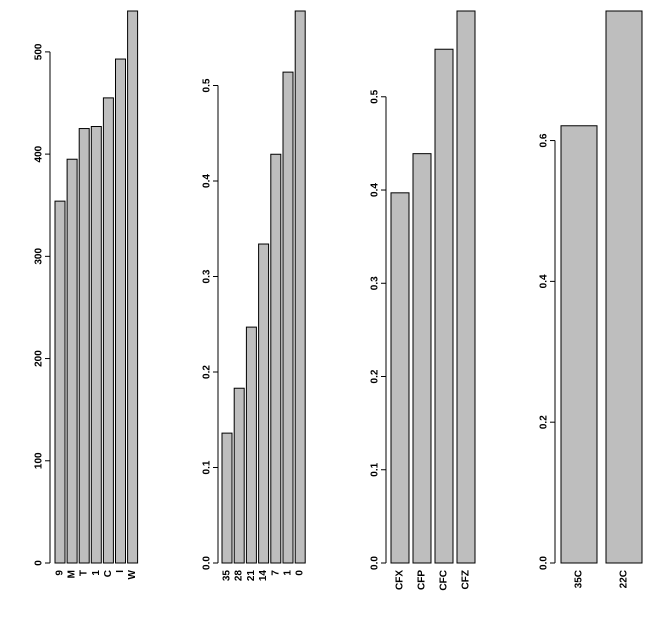 The image size is (672, 631). I want to click on x-category-label: T, so click(84, 573).